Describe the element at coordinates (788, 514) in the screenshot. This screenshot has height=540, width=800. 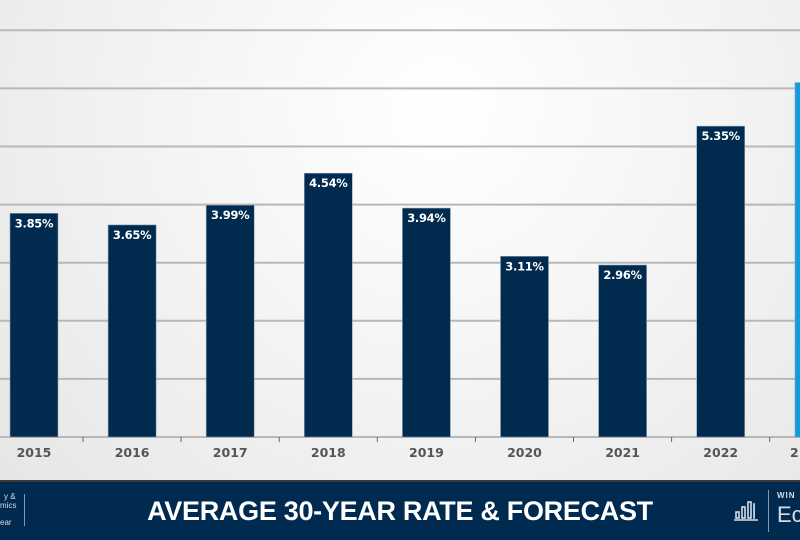
I see `right-logo-large: Ec` at that location.